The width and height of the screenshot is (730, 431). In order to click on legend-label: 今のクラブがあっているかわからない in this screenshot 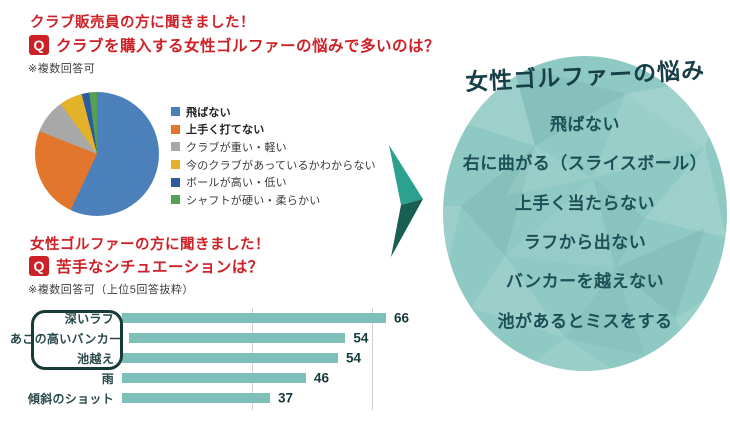, I will do `click(281, 165)`.